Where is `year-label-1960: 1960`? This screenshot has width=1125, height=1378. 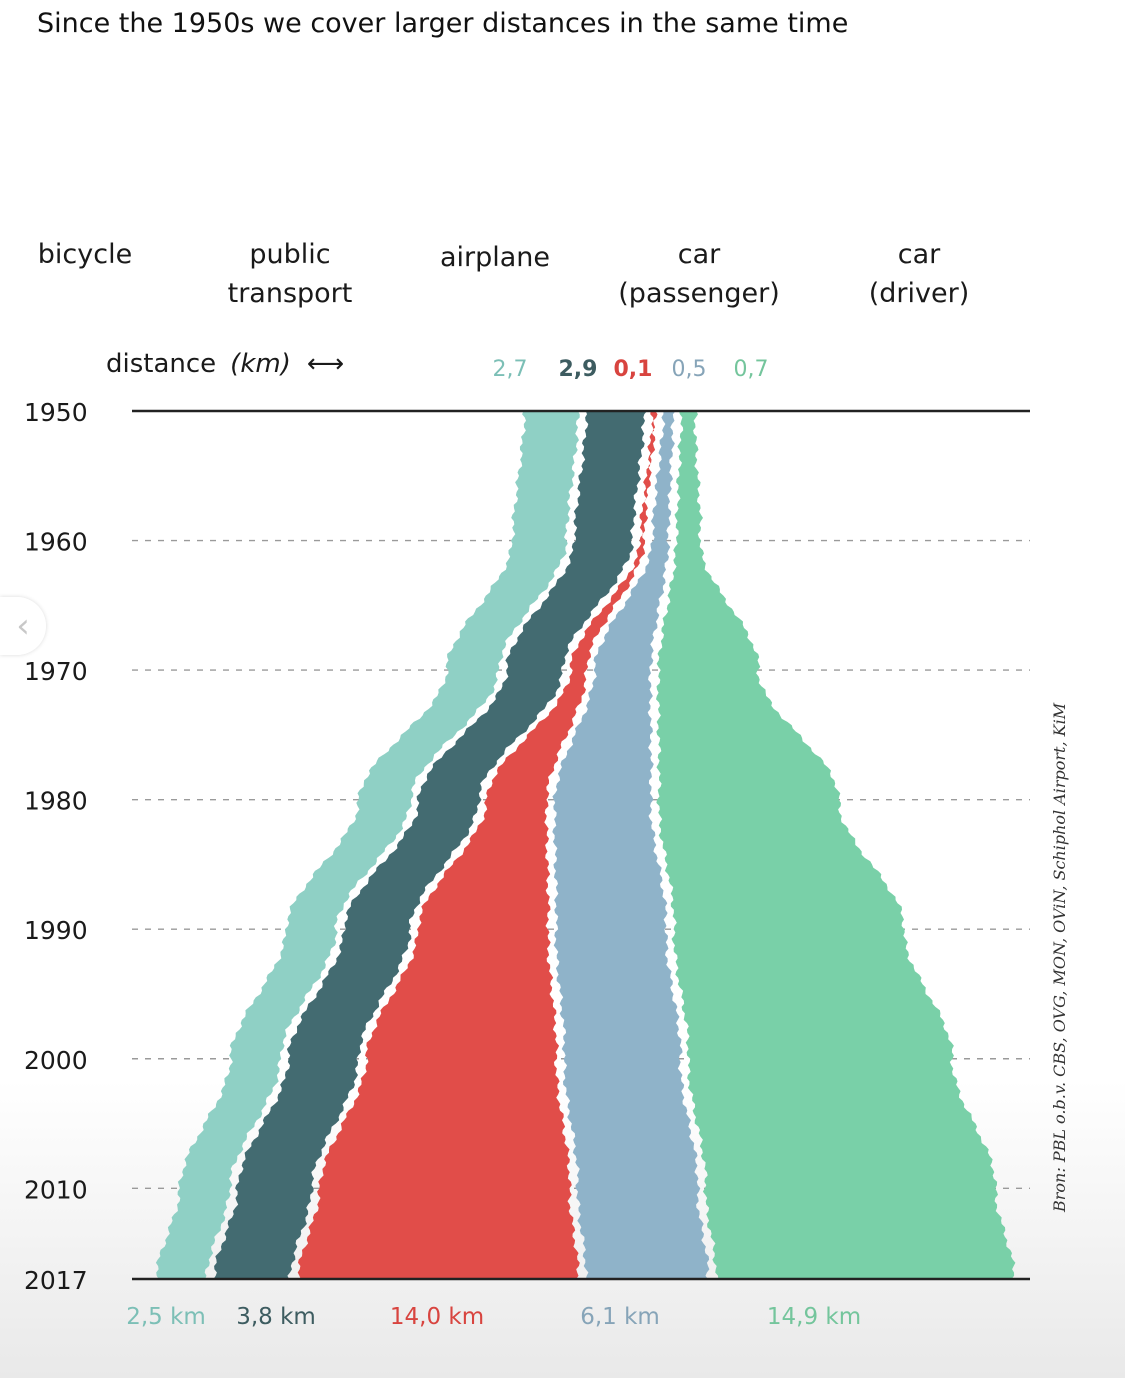 year-label-1960: 1960 is located at coordinates (56, 542).